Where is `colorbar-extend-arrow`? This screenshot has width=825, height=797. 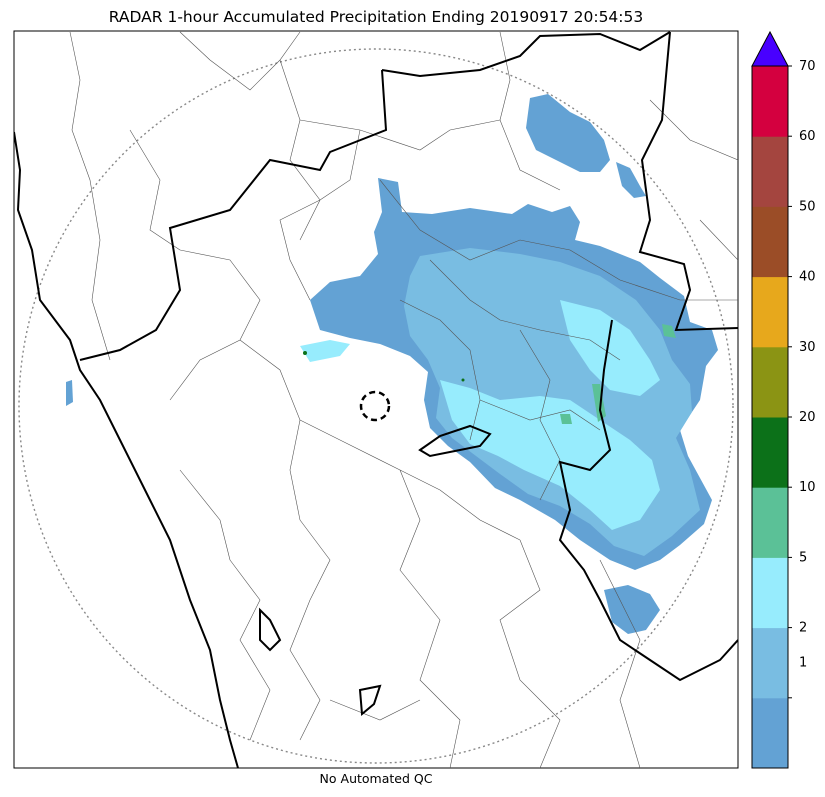 colorbar-extend-arrow is located at coordinates (770, 48).